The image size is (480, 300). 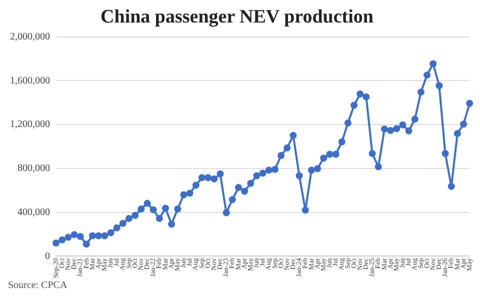 What do you see at coordinates (30, 80) in the screenshot?
I see `y-tick-label: 1,600,000` at bounding box center [30, 80].